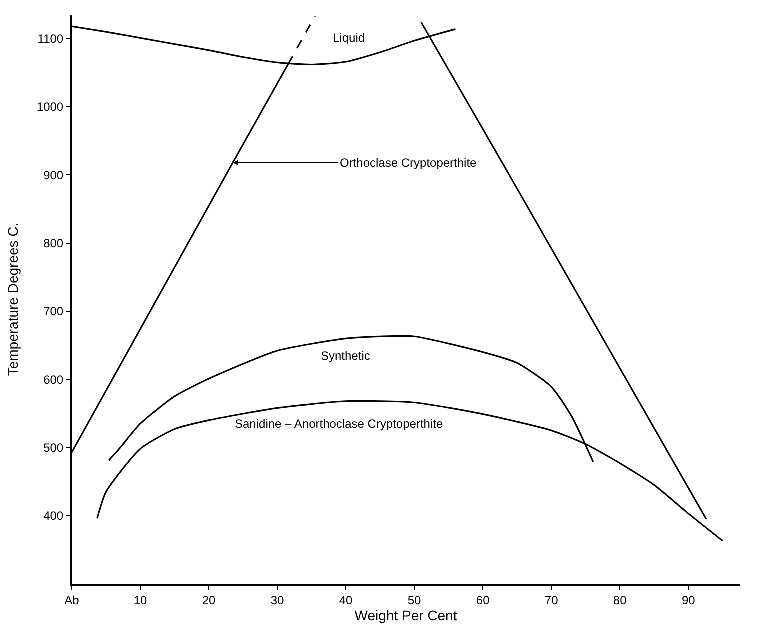  Describe the element at coordinates (209, 600) in the screenshot. I see `x-tick-label: 20` at that location.